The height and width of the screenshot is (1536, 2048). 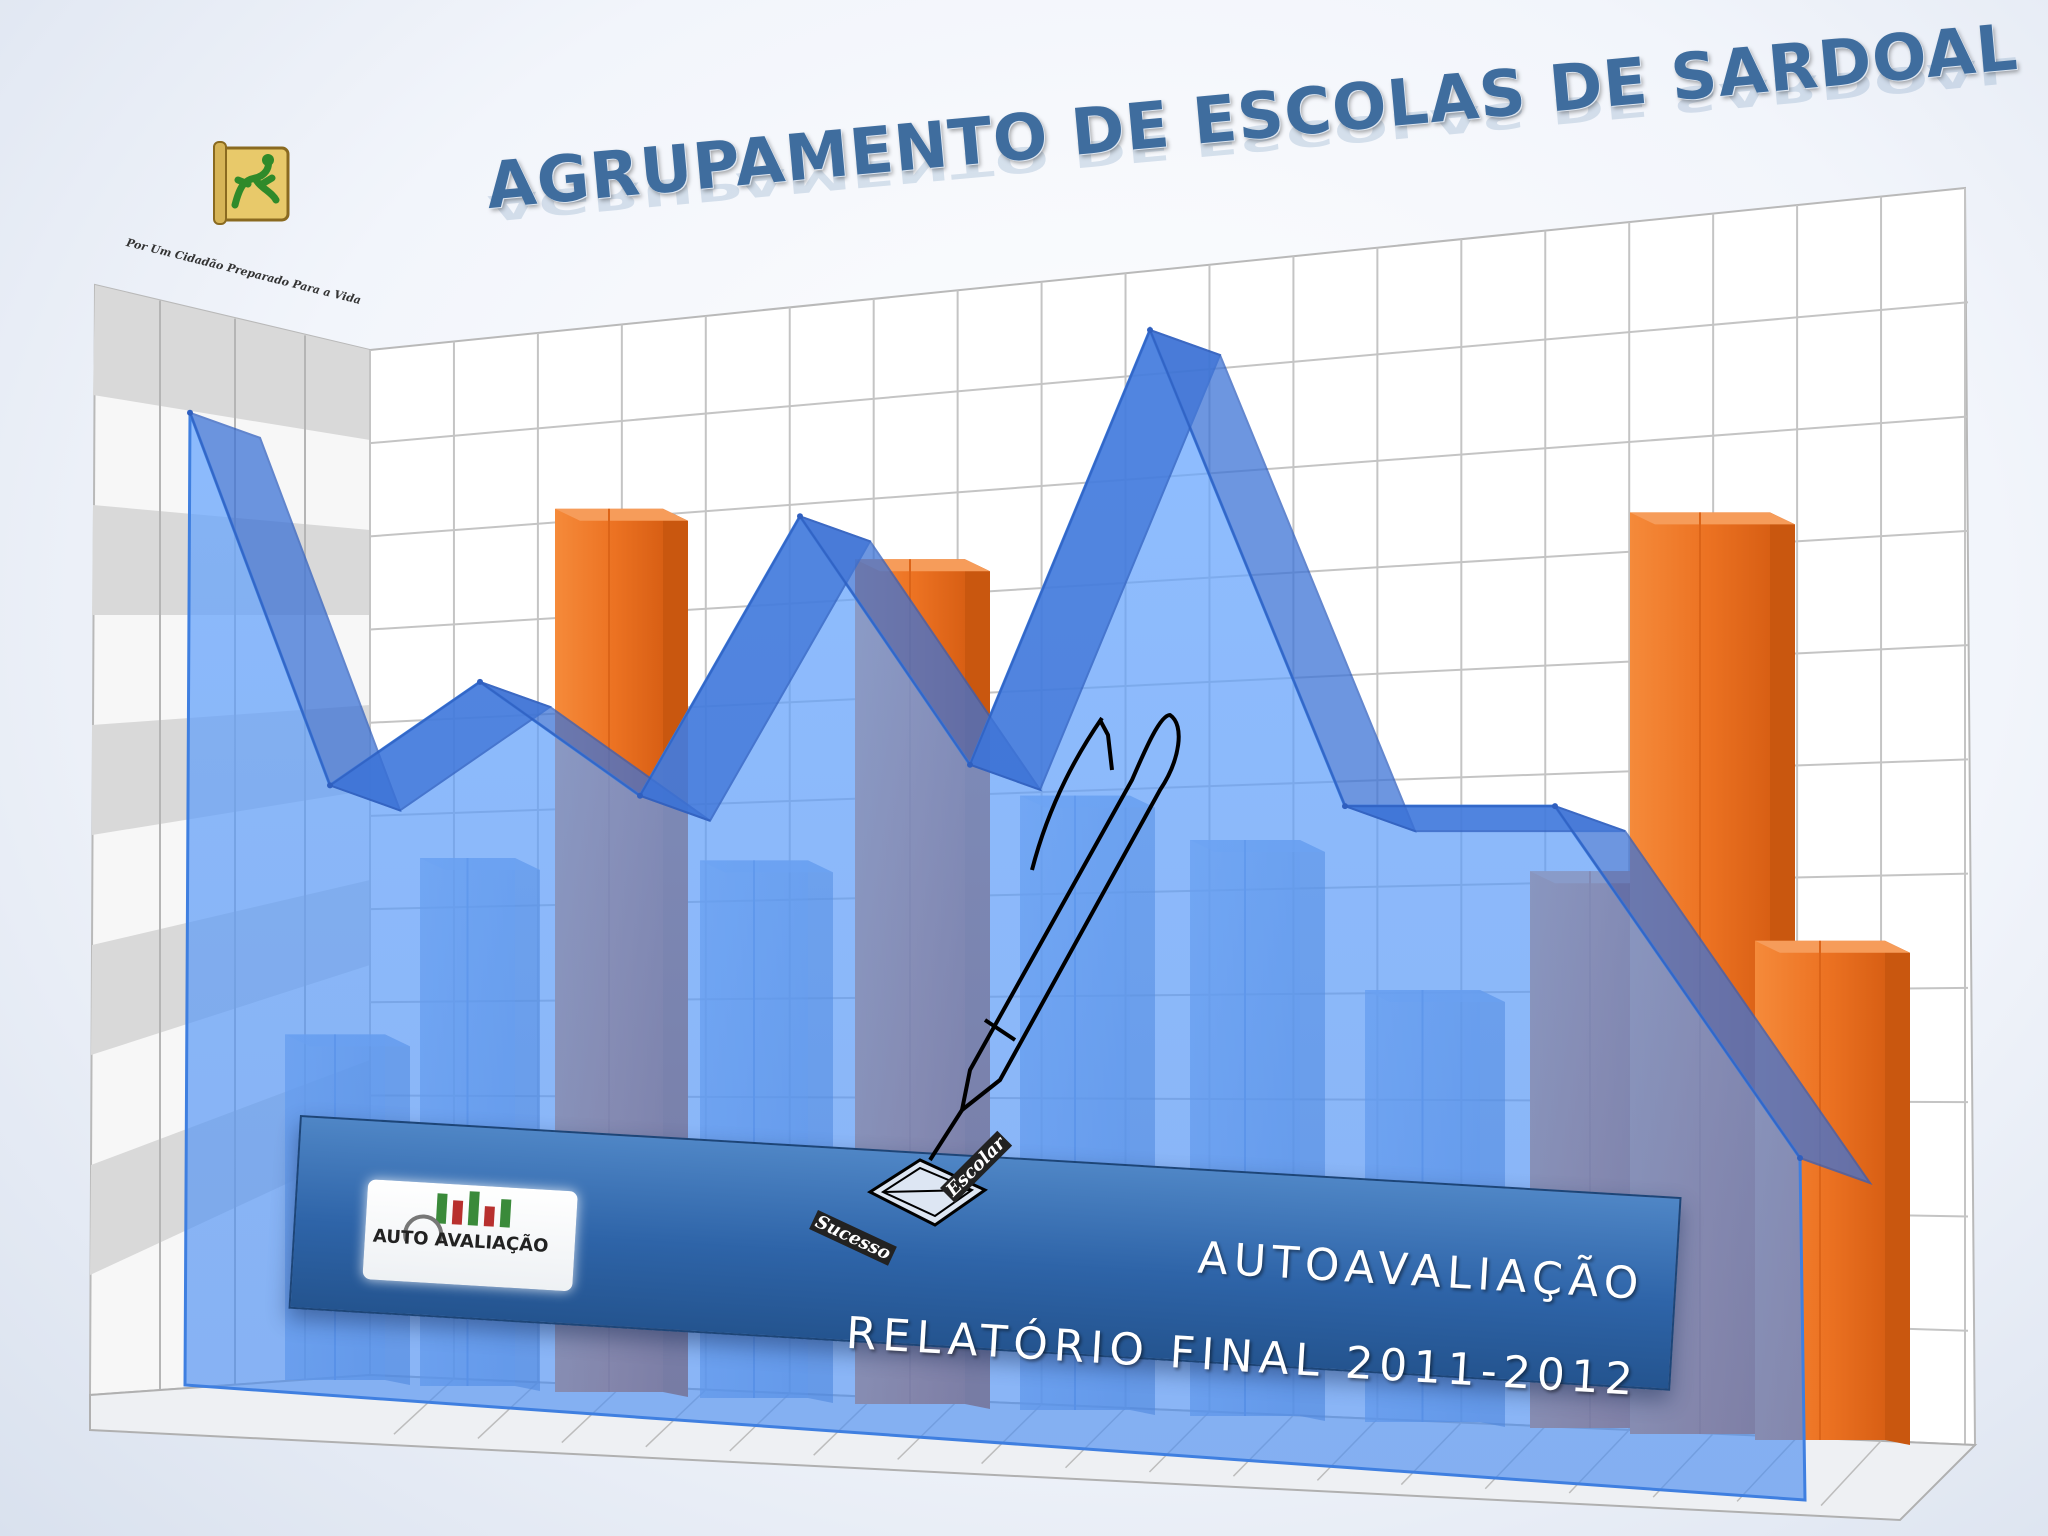 I want to click on bar-side, so click(x=1897, y=1192).